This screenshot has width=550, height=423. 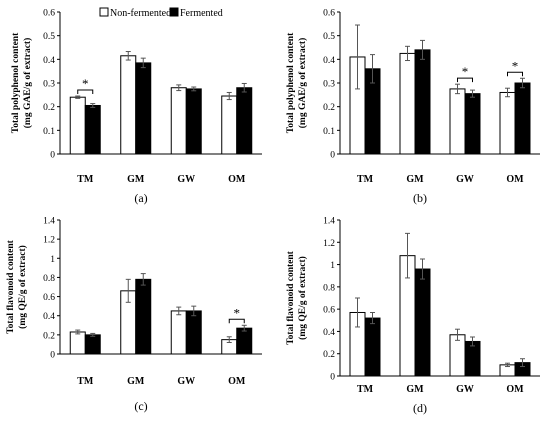 I want to click on legend-swatch-non-fermented, so click(x=104, y=12).